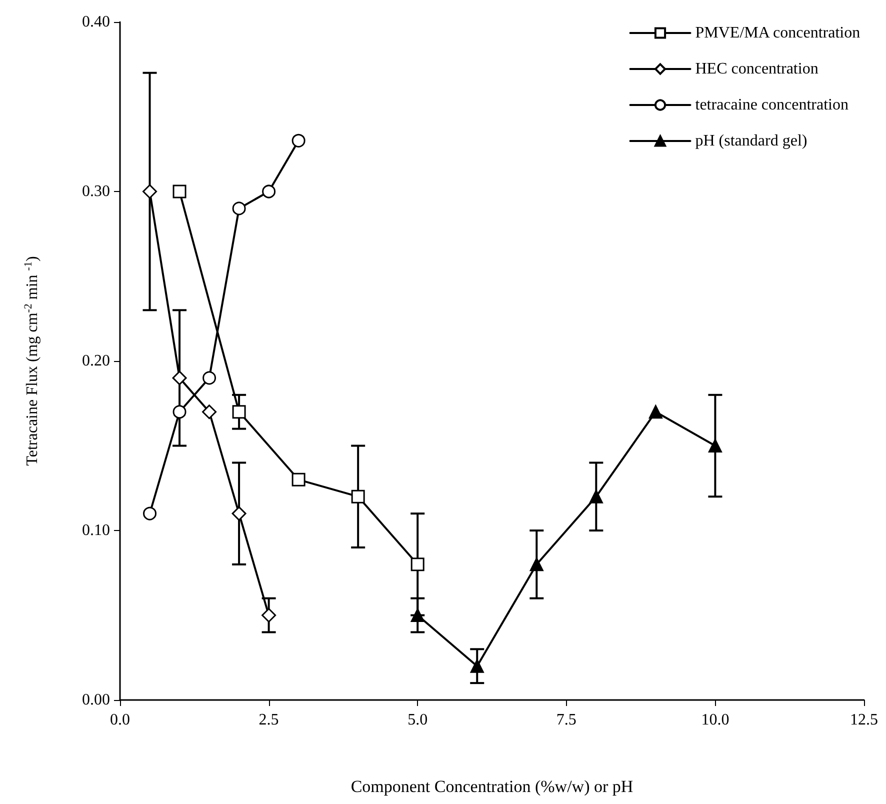 This screenshot has height=804, width=886. I want to click on y-axis-title: Tetracaine Flux (mg cm-2 min -1), so click(31, 361).